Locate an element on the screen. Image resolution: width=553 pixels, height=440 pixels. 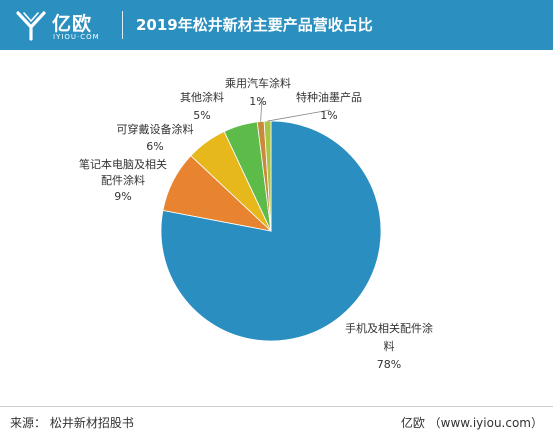
slice-name-label-0: 料 is located at coordinates (389, 346).